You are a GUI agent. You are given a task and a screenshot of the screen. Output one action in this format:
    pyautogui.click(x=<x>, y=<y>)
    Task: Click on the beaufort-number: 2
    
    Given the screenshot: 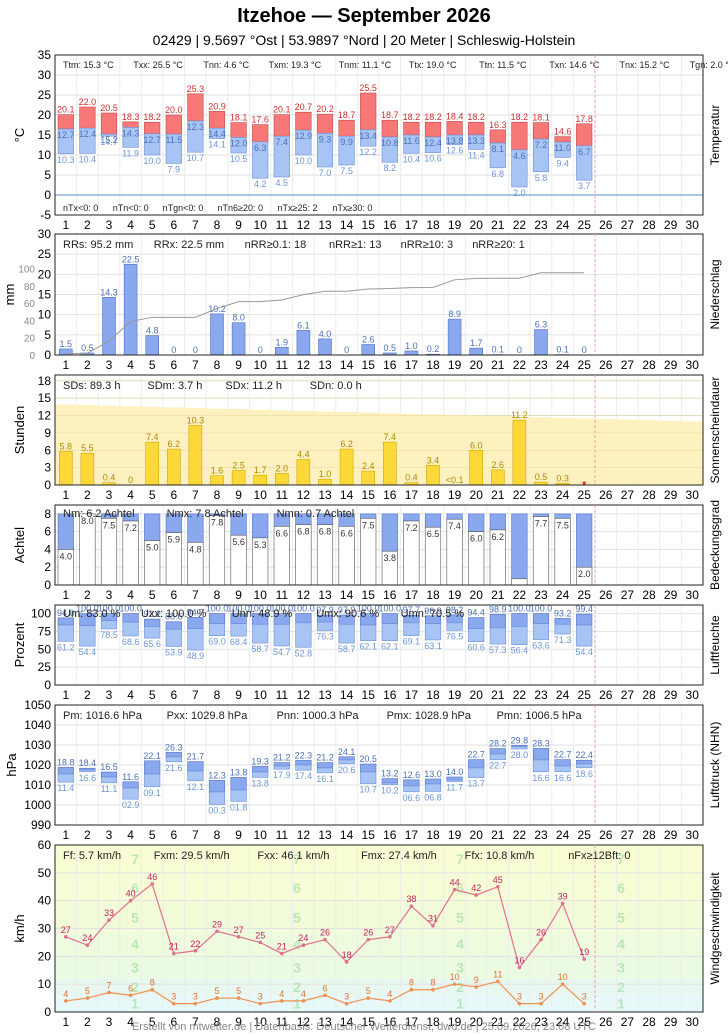 What is the action you would take?
    pyautogui.click(x=621, y=987)
    